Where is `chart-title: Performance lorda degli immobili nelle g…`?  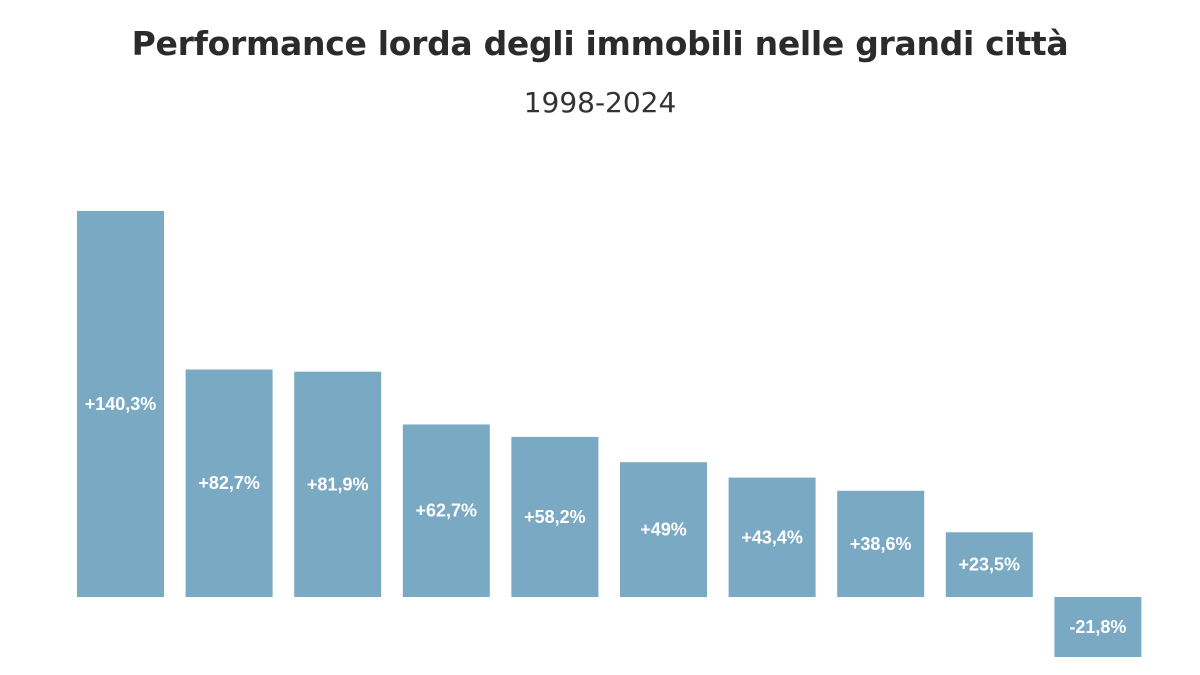
chart-title: Performance lorda degli immobili nelle g… is located at coordinates (600, 43).